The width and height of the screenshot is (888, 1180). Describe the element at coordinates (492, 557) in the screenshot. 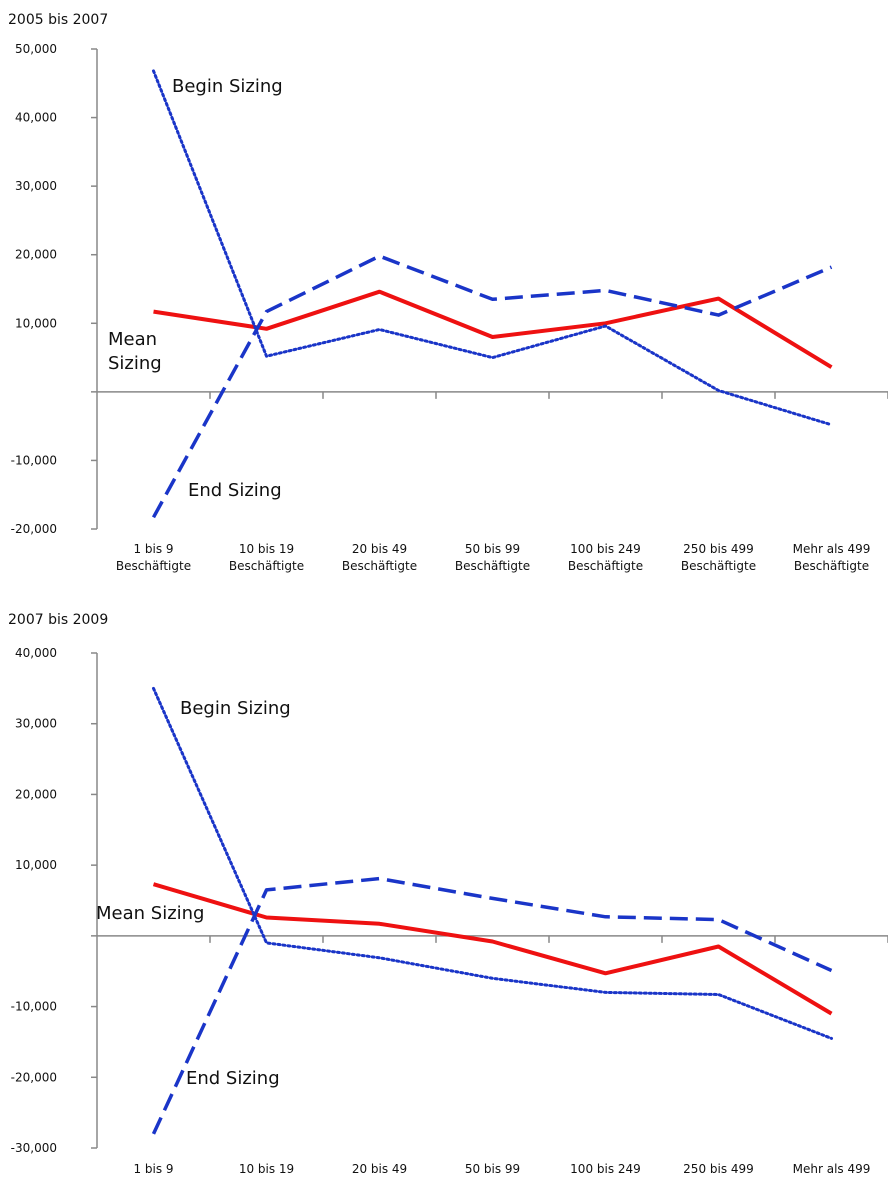

I see `x-tick-label: 50 bis 99 Beschäftigte` at that location.